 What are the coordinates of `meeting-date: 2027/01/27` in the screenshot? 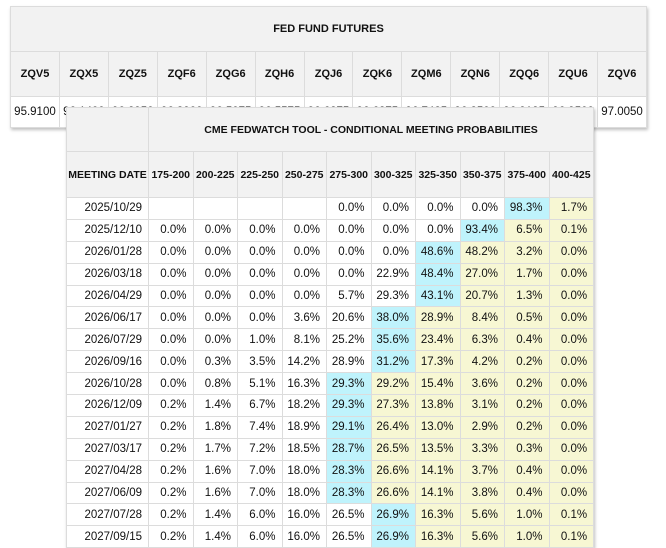 It's located at (107, 427).